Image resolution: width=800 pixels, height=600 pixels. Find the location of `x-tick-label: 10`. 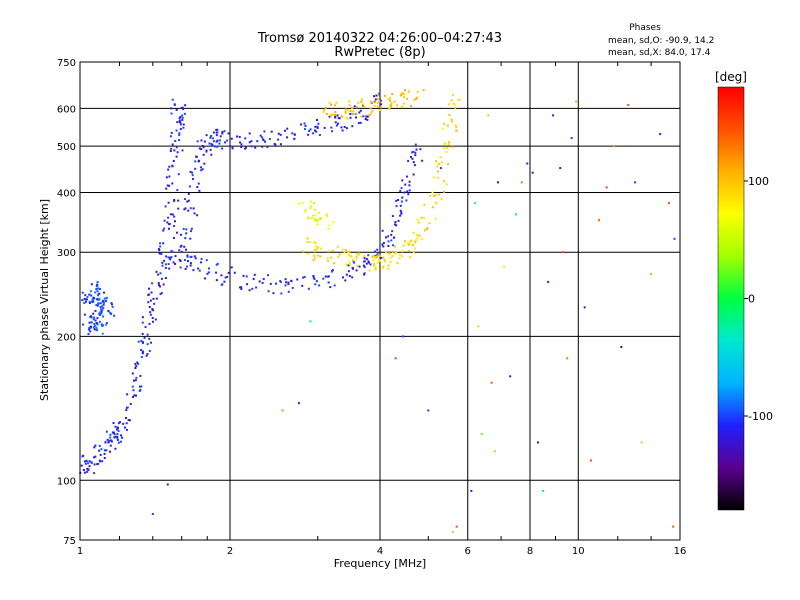

x-tick-label: 10 is located at coordinates (578, 551).